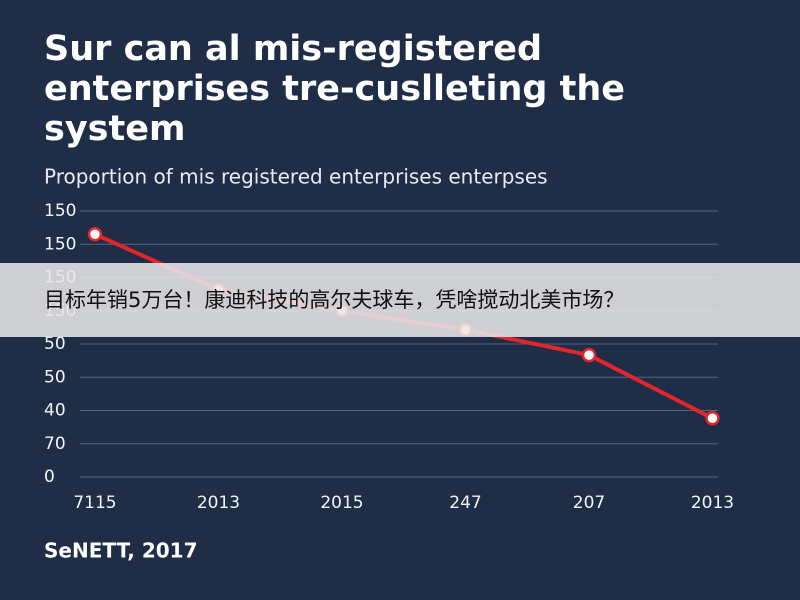 The width and height of the screenshot is (800, 600). Describe the element at coordinates (55, 444) in the screenshot. I see `y-tick-label: 70` at that location.